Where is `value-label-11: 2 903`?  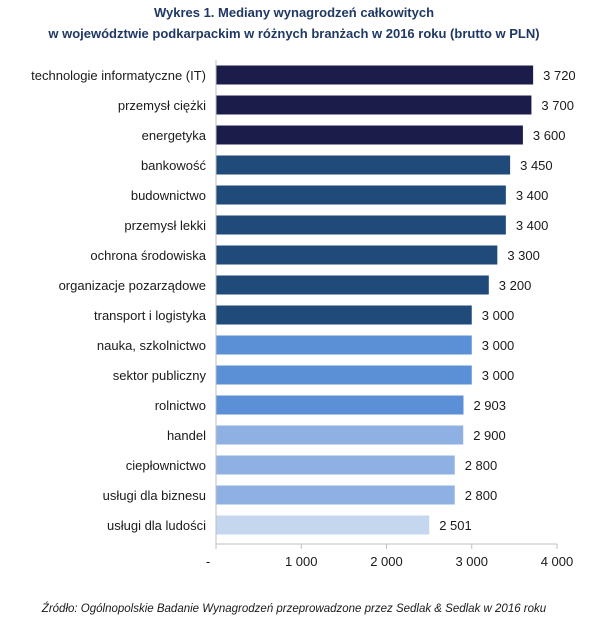 value-label-11: 2 903 is located at coordinates (489, 405).